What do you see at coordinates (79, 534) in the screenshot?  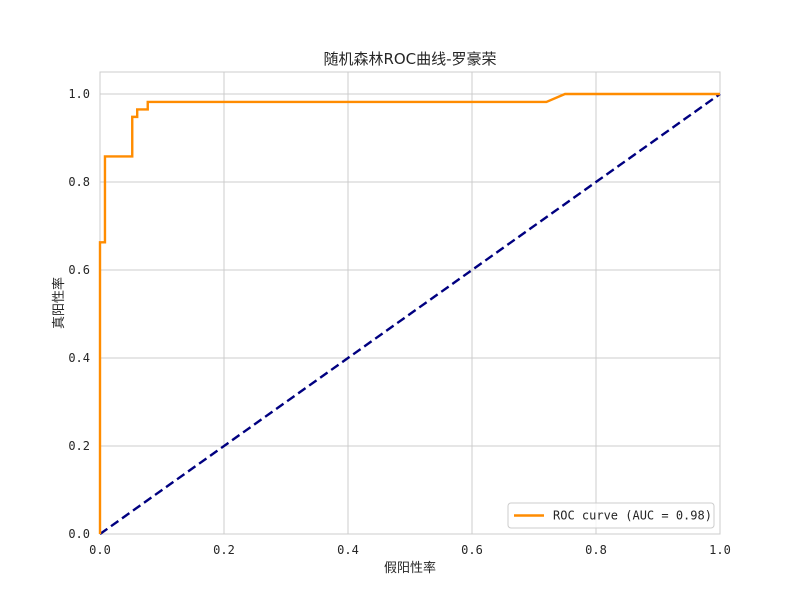 I see `y-tick-label: 0.0` at bounding box center [79, 534].